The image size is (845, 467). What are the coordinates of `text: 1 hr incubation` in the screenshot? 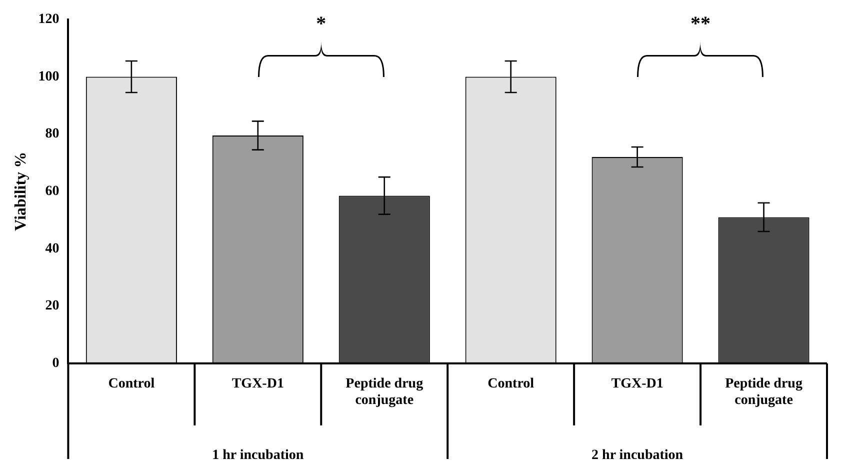 It's located at (258, 456).